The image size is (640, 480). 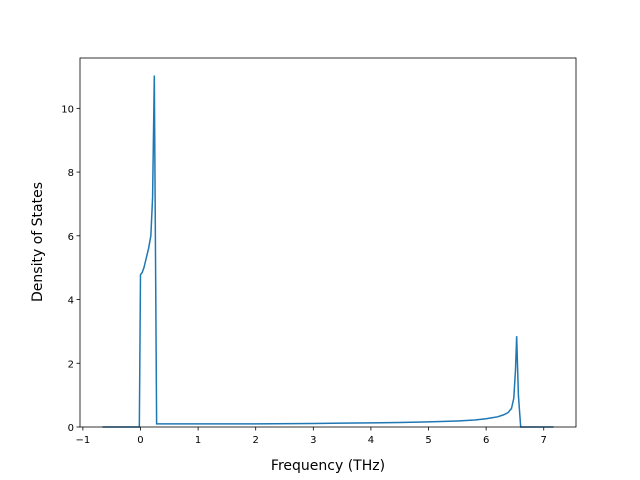 What do you see at coordinates (71, 301) in the screenshot?
I see `y-tick-label: 4` at bounding box center [71, 301].